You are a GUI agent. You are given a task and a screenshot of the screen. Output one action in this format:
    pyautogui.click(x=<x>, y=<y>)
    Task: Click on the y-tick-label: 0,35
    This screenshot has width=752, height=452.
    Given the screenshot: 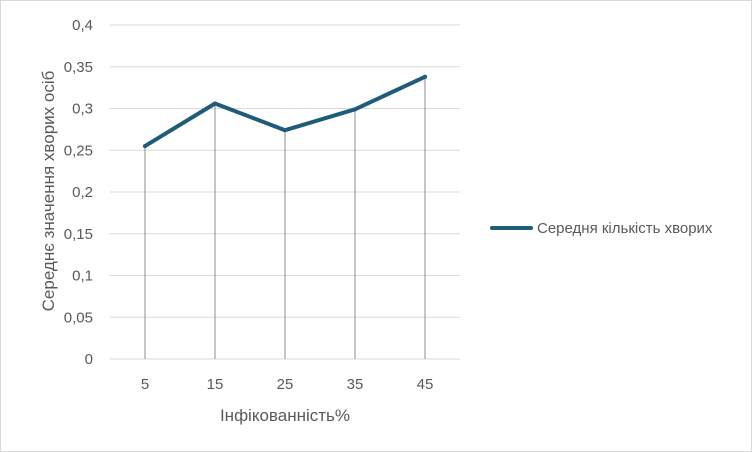 What is the action you would take?
    pyautogui.click(x=78, y=67)
    